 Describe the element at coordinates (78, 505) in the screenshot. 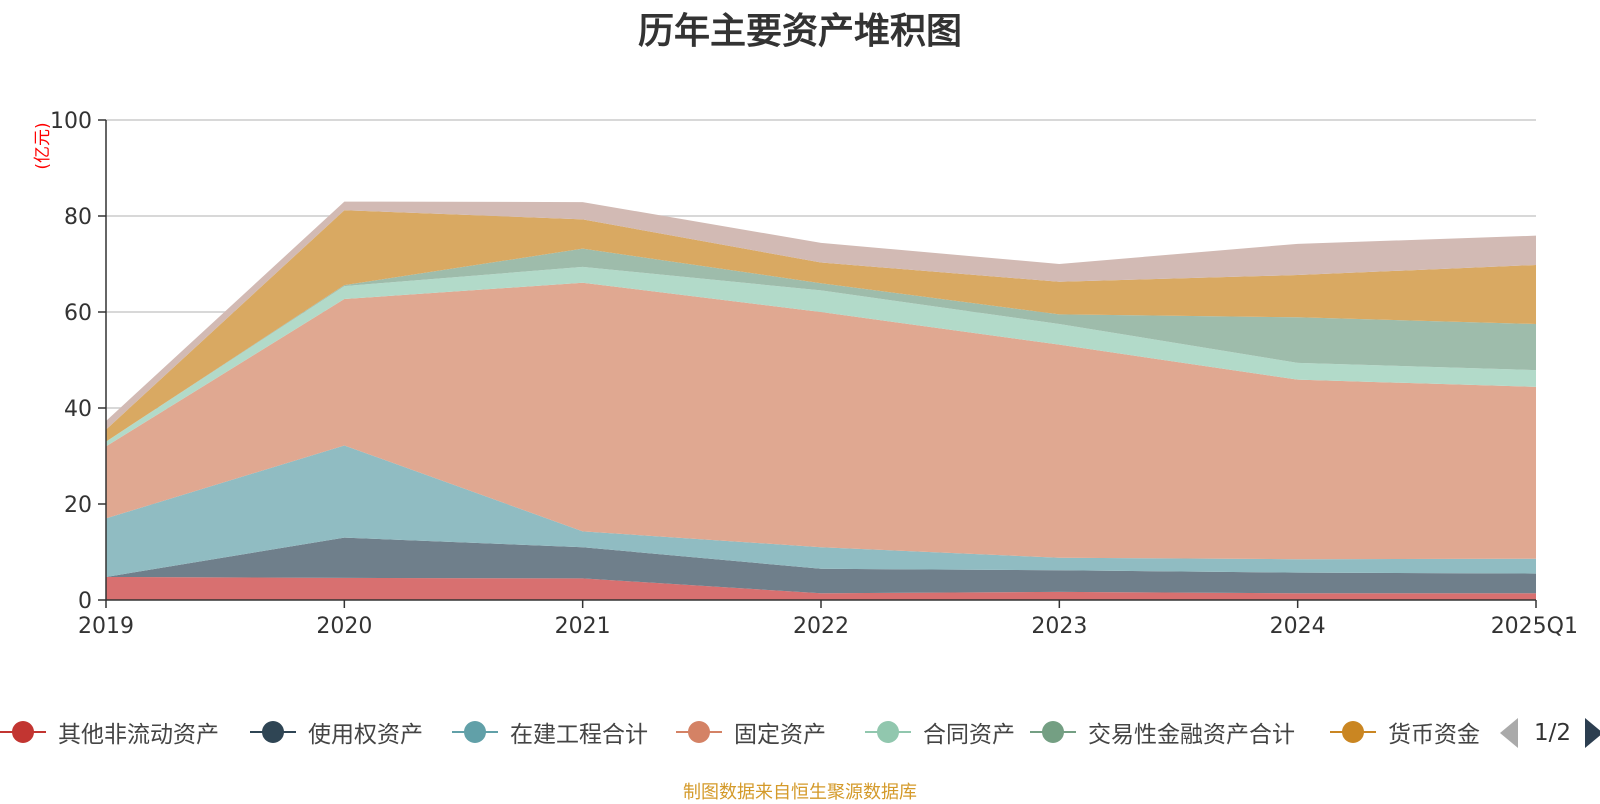

I see `y-tick-label: 20` at that location.